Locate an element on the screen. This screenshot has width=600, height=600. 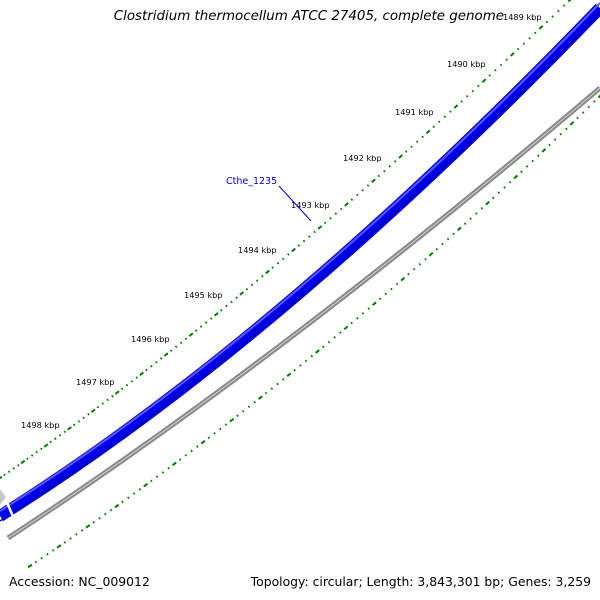
scale-tick-label: 1495 kbp is located at coordinates (203, 295).